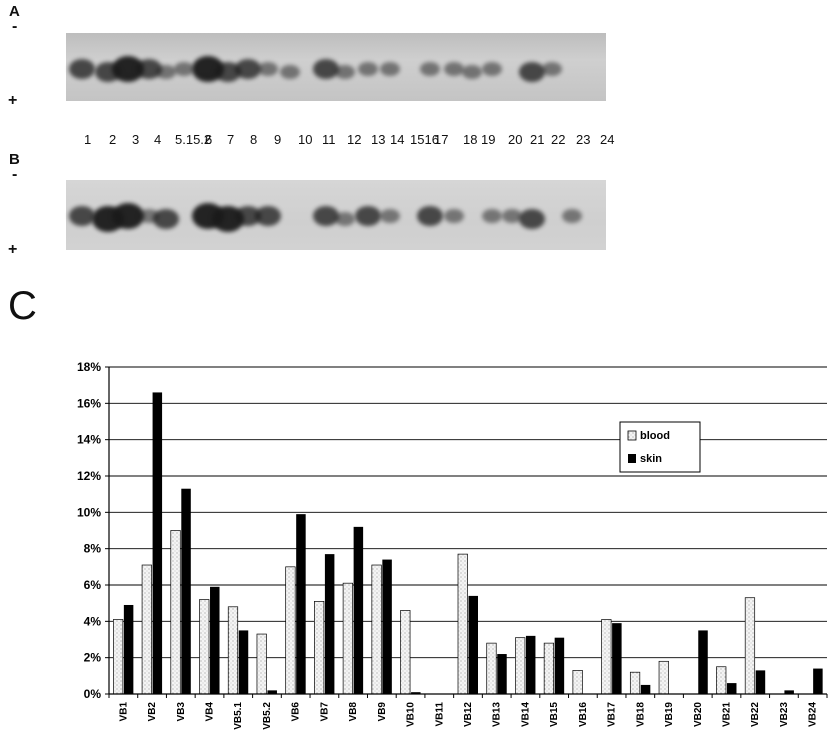 This screenshot has width=828, height=734. What do you see at coordinates (13, 100) in the screenshot?
I see `panel-a-plus: +` at bounding box center [13, 100].